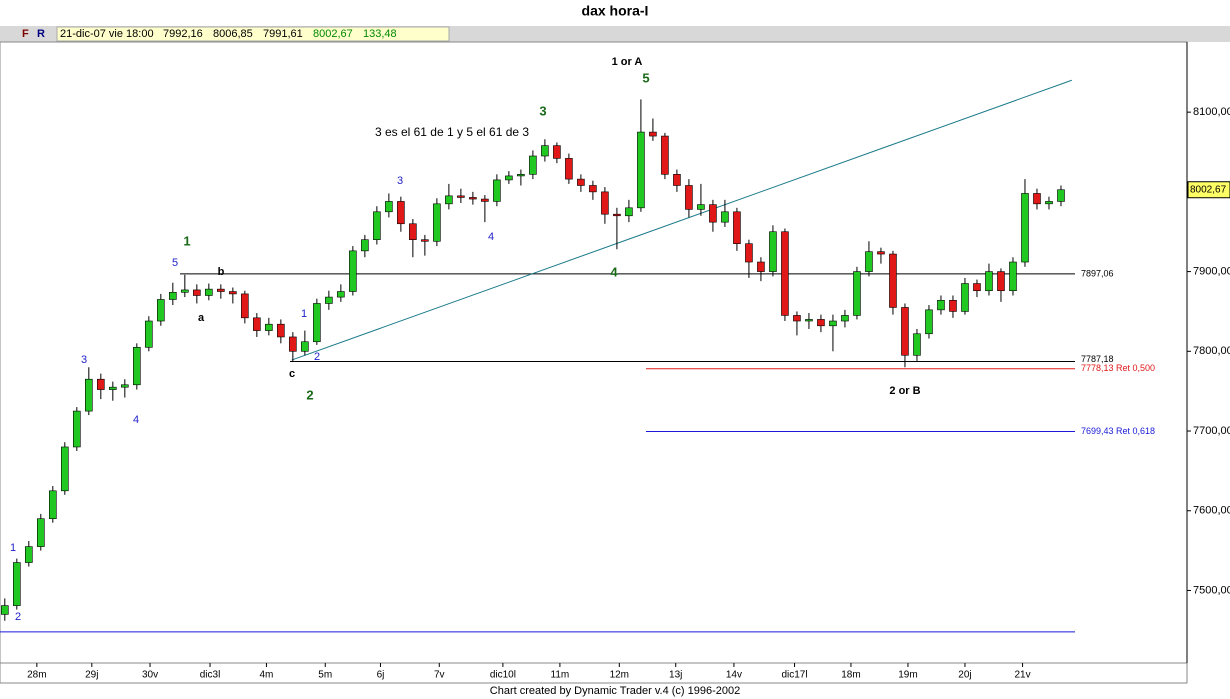  Describe the element at coordinates (619, 675) in the screenshot. I see `x-tick-label: 12m` at that location.